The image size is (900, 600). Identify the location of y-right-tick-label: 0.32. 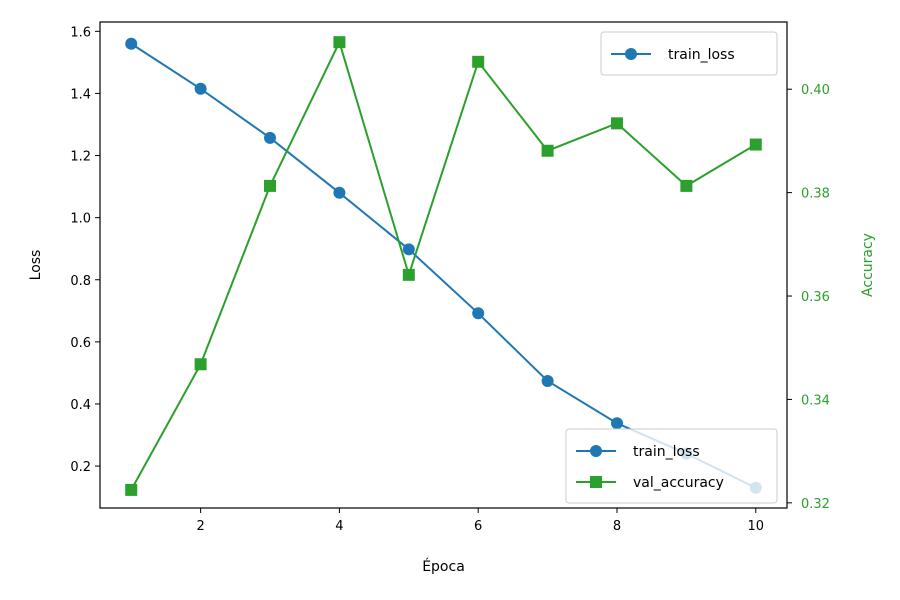
(815, 504).